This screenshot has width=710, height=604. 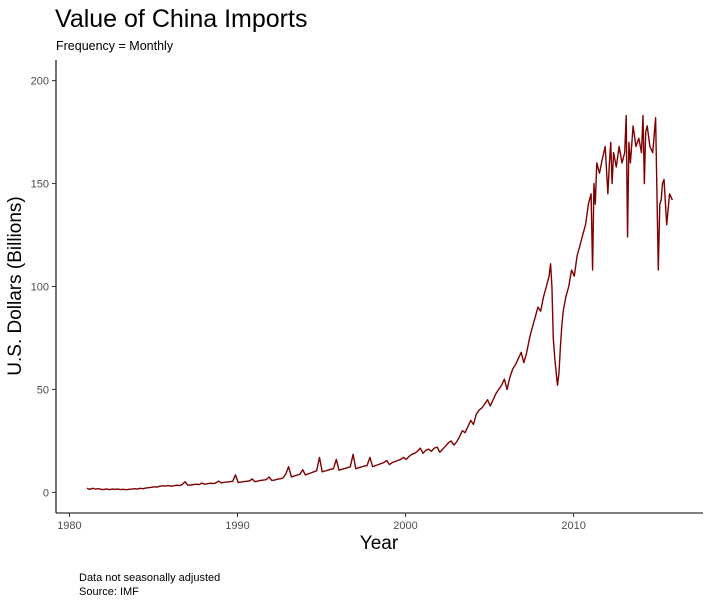 I want to click on y-axis-ticks: 0 50 100 150 200, so click(x=43, y=287).